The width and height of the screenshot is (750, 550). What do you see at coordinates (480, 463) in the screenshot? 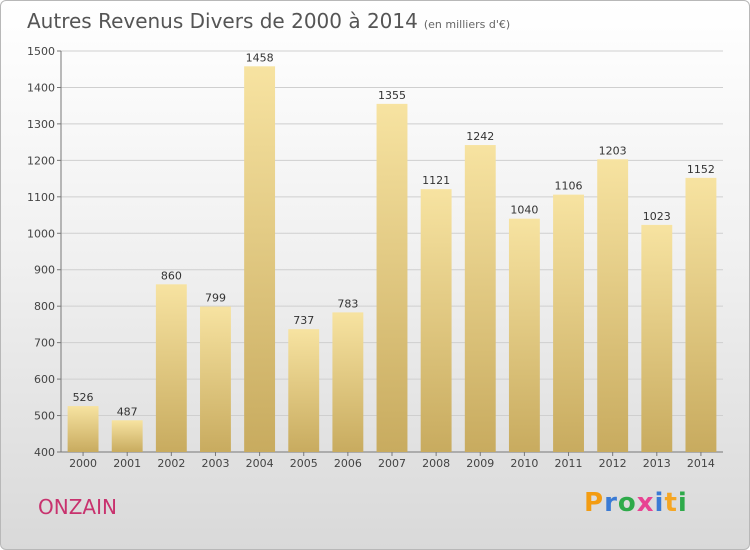
I see `x-tick-label: 2009` at bounding box center [480, 463].